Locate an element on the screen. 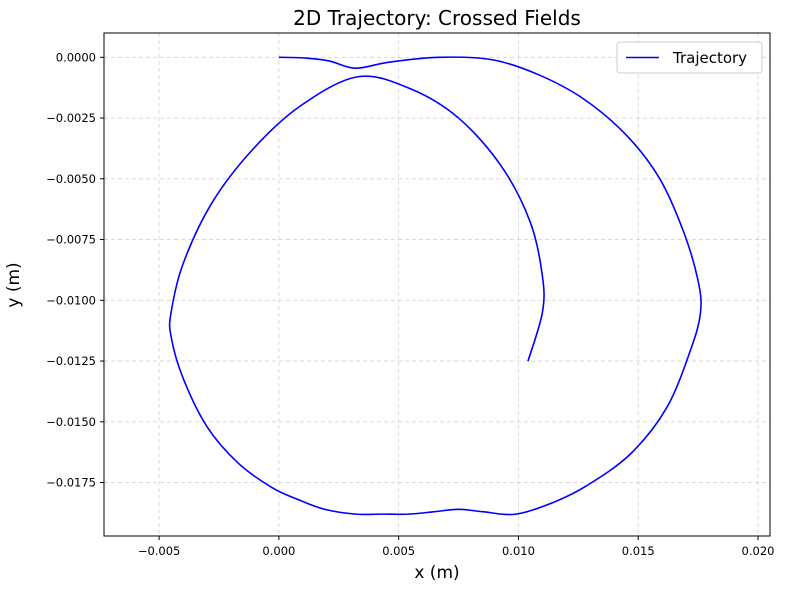  y-tick-label: −0.0100 is located at coordinates (71, 300).